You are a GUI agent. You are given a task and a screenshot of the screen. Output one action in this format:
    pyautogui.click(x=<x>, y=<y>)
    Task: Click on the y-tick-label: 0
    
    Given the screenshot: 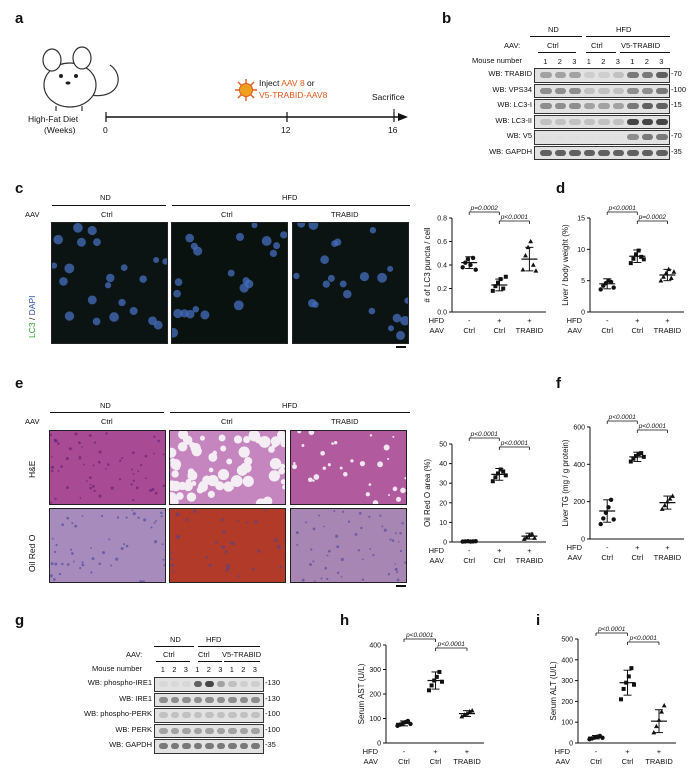 What is the action you would take?
    pyautogui.click(x=583, y=540)
    